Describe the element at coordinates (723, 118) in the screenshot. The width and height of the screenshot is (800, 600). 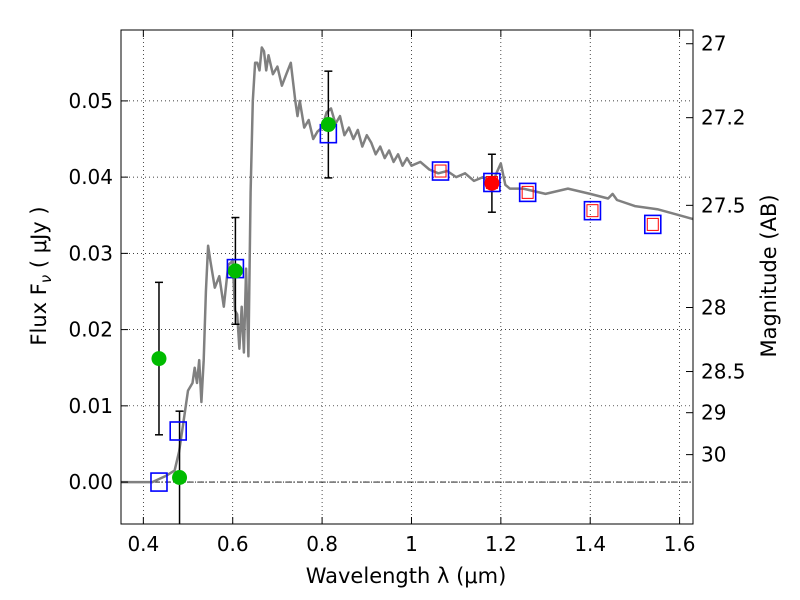
I see `mag-tick-label: 27.2` at that location.